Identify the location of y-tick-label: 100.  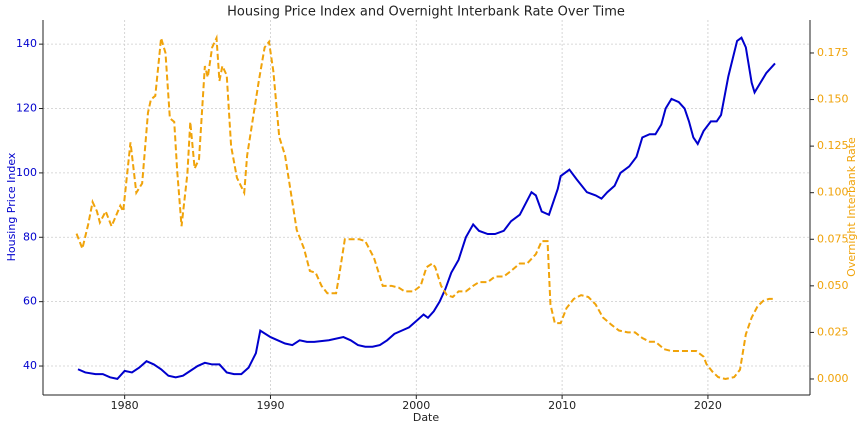
(26, 172).